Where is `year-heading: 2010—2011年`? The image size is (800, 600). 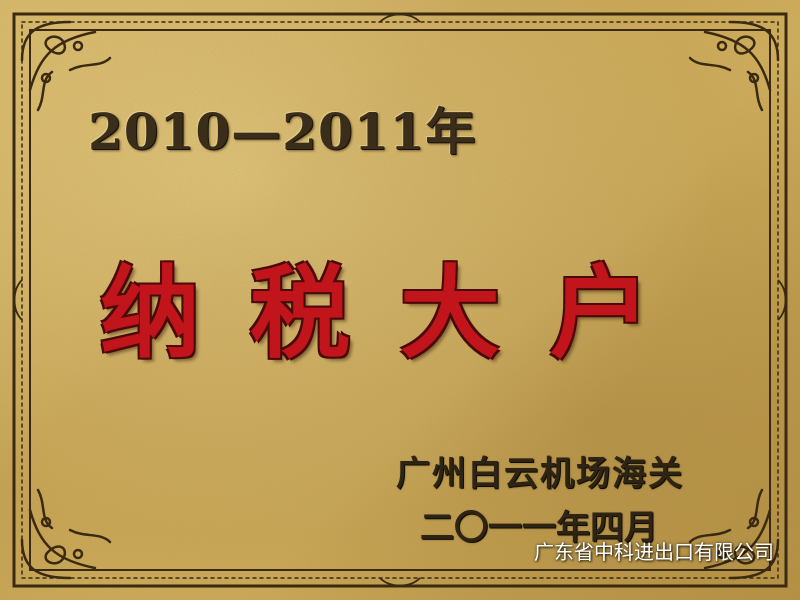 year-heading: 2010—2011年 is located at coordinates (282, 131).